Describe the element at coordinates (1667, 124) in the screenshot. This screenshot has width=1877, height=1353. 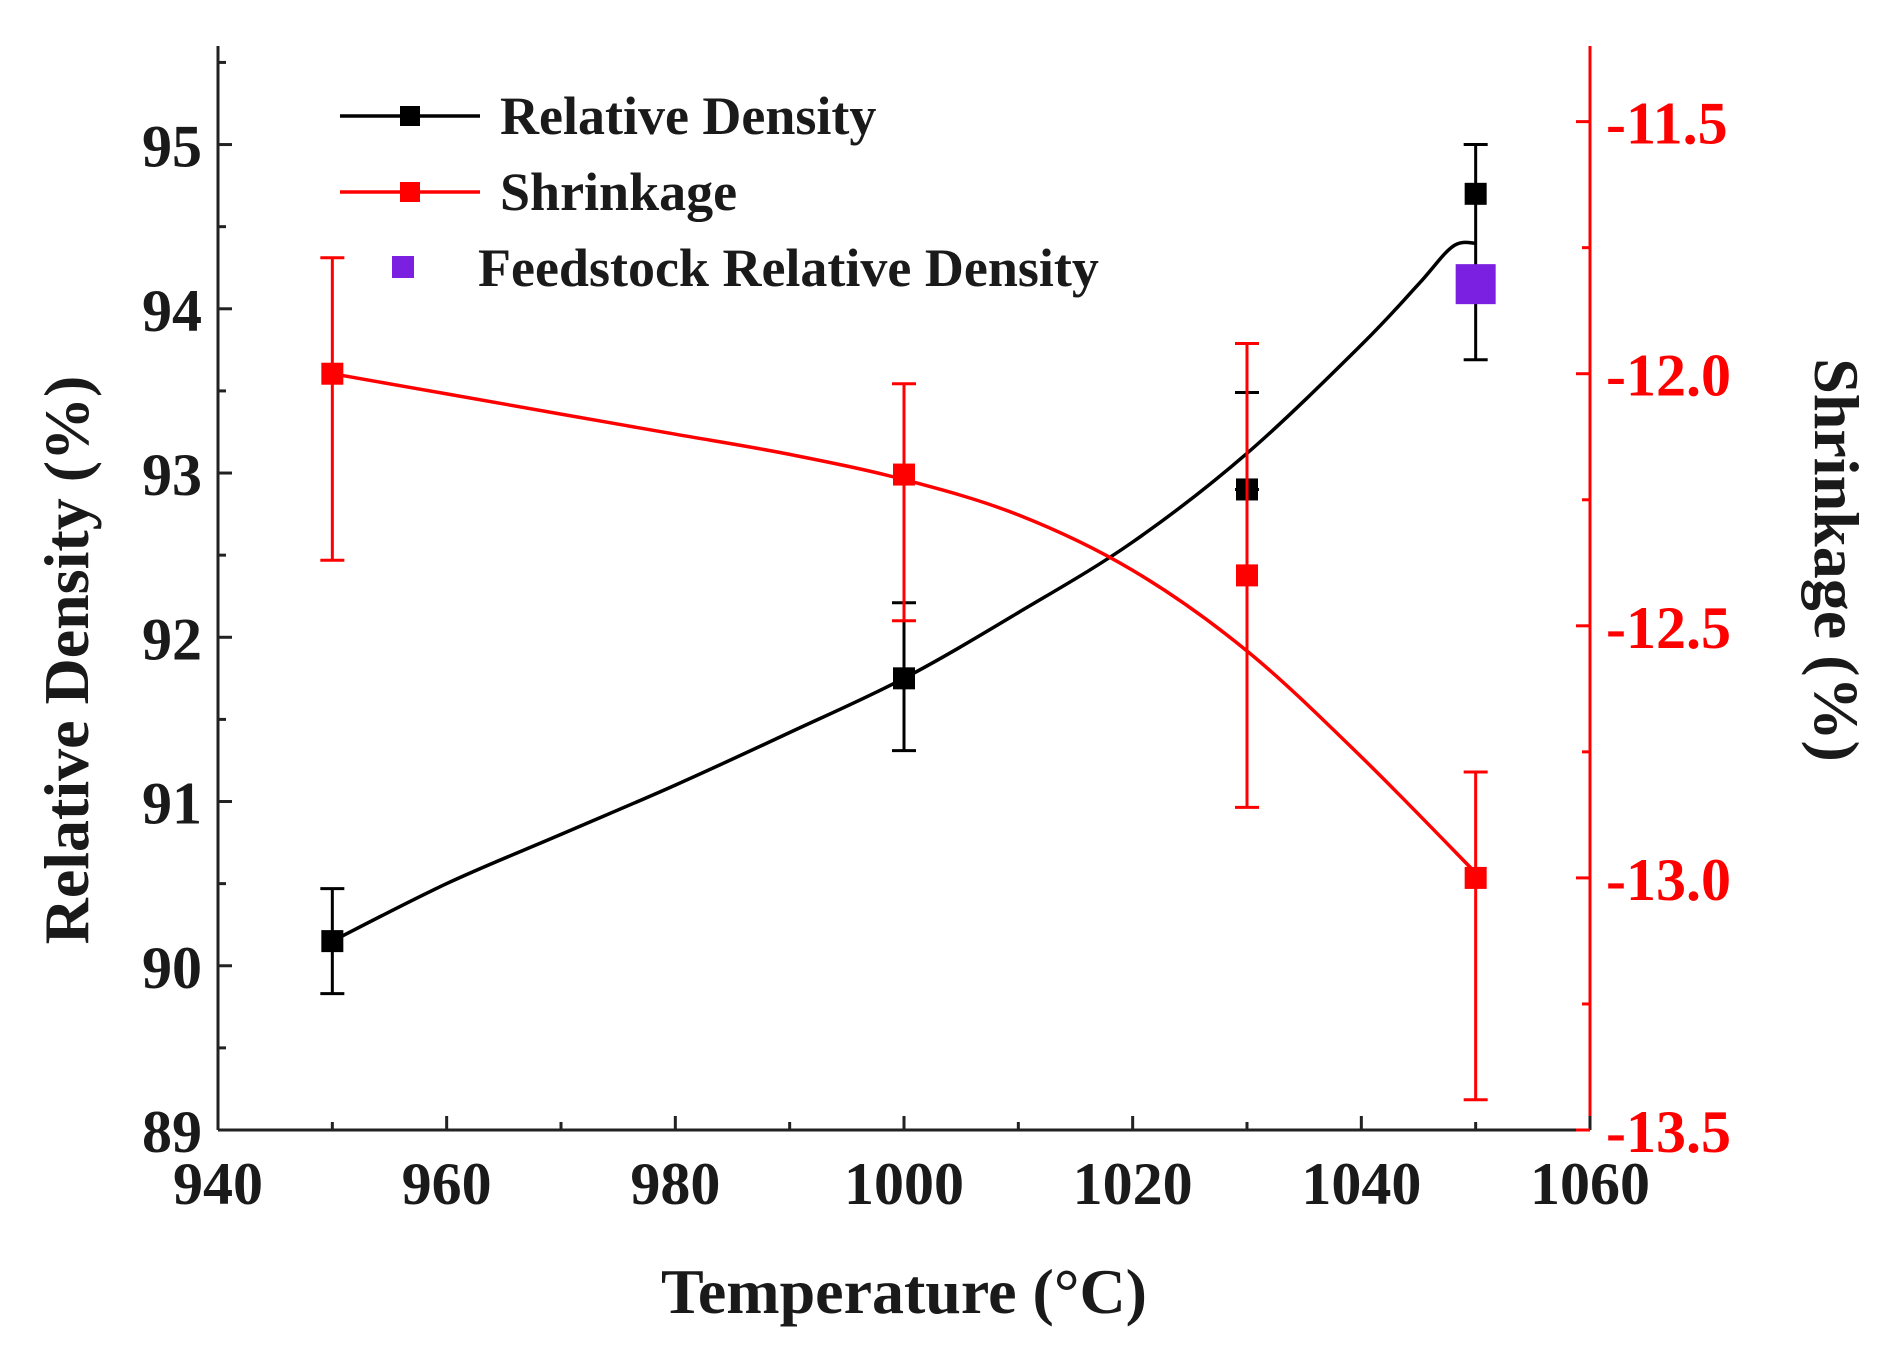
I see `y-right-tick-label: -11.5` at that location.